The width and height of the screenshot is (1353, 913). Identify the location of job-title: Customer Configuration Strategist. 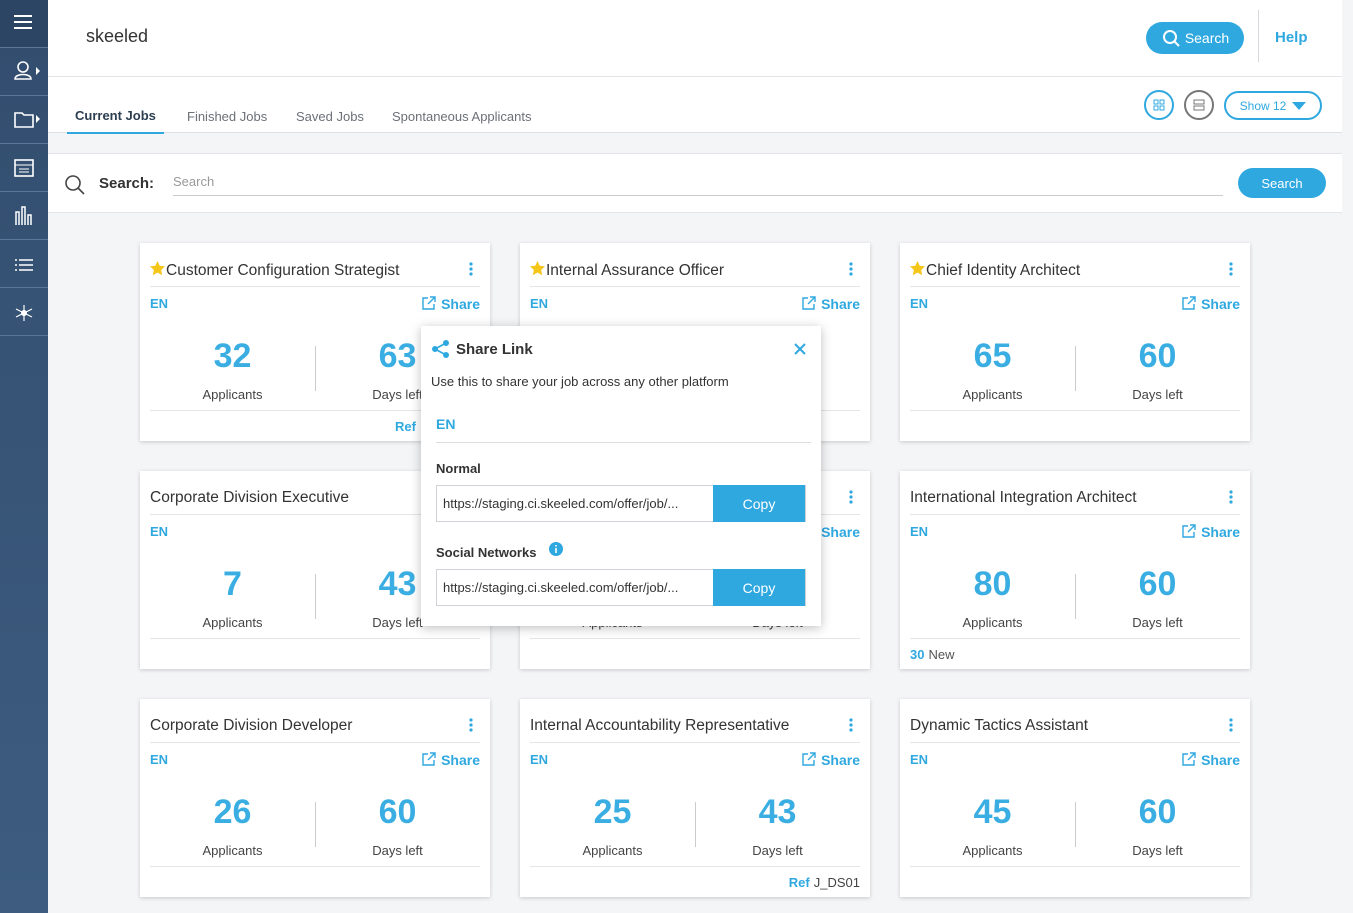
(274, 270).